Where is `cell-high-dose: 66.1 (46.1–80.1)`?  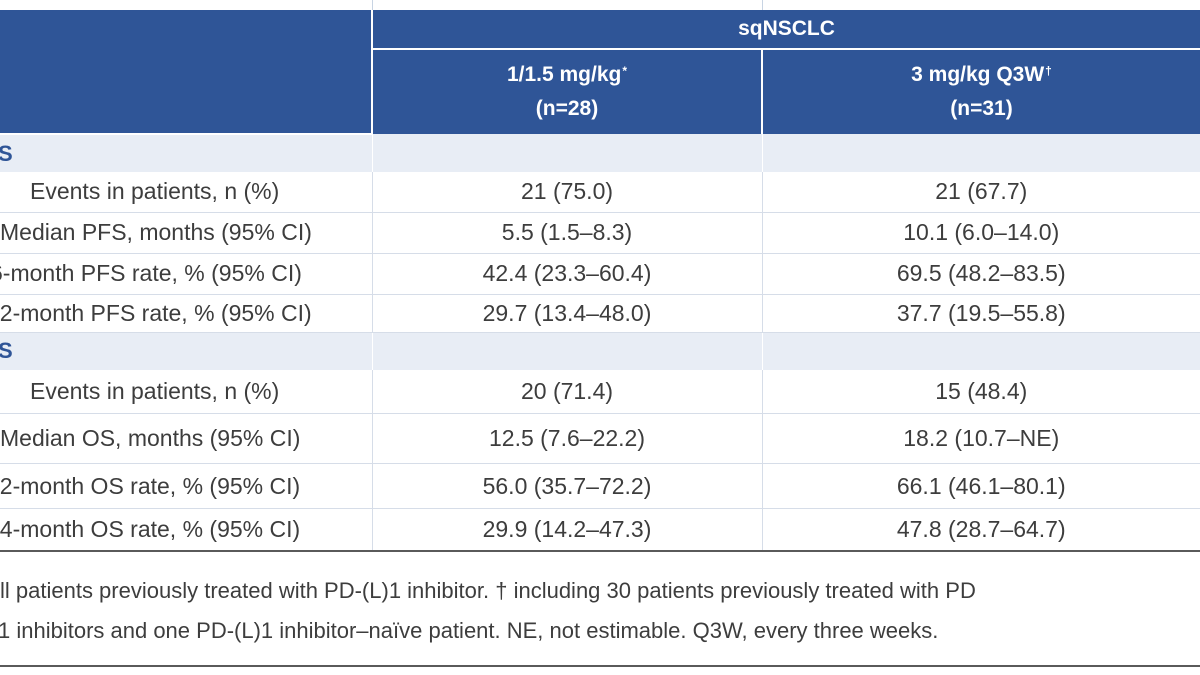
cell-high-dose: 66.1 (46.1–80.1) is located at coordinates (981, 486).